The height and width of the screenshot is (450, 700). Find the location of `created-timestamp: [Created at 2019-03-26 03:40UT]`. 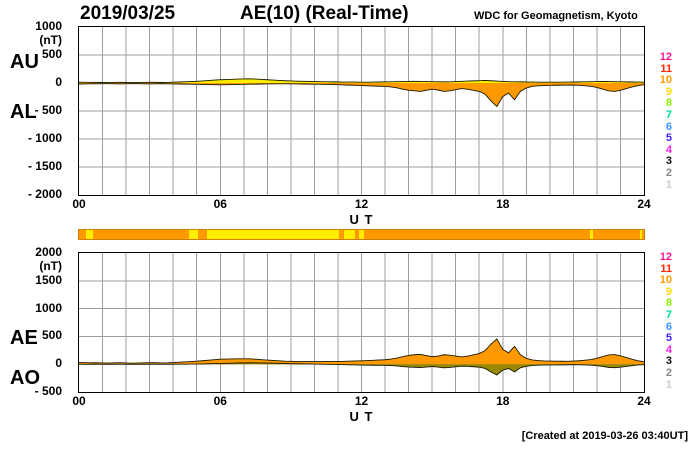

created-timestamp: [Created at 2019-03-26 03:40UT] is located at coordinates (604, 436).